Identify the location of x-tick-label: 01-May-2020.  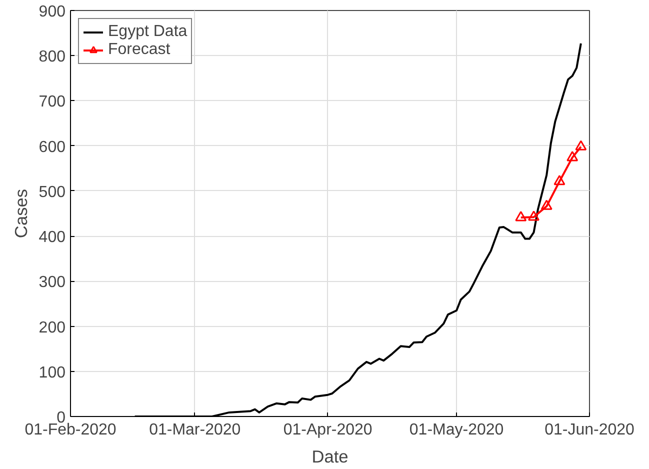
(456, 430).